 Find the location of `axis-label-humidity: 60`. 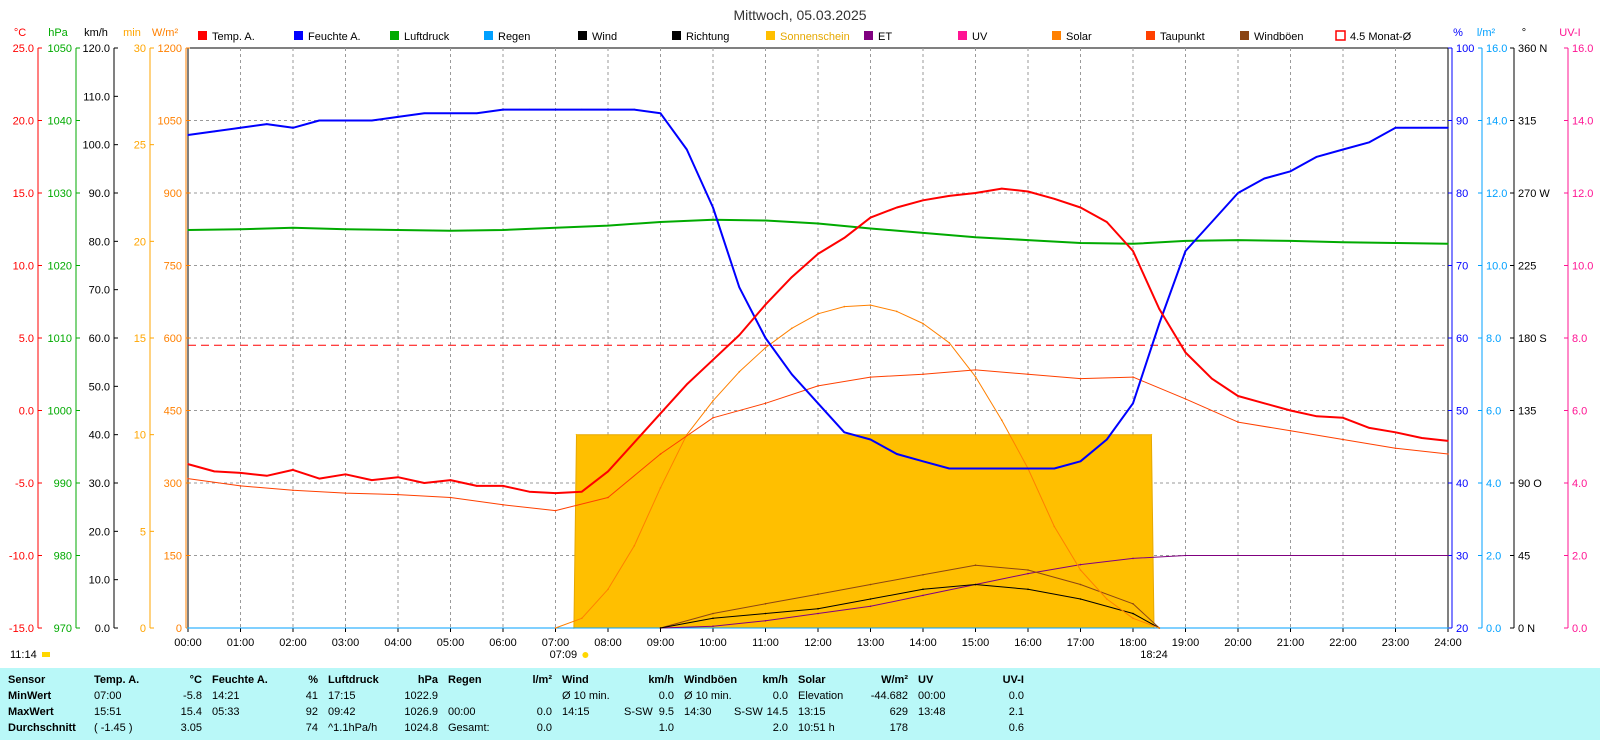

axis-label-humidity: 60 is located at coordinates (1462, 339).